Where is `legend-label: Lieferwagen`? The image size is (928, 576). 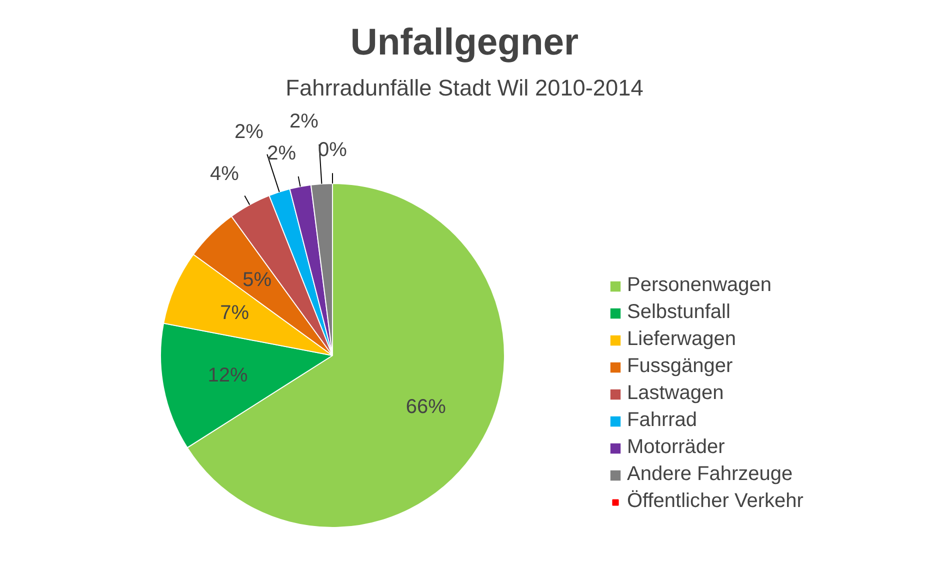
legend-label: Lieferwagen is located at coordinates (681, 339).